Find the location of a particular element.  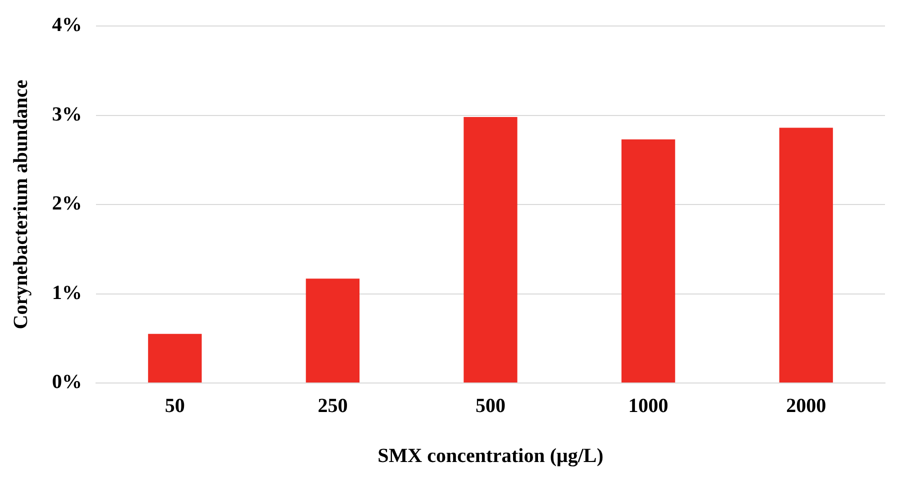

x-tick-label: 50 is located at coordinates (174, 406).